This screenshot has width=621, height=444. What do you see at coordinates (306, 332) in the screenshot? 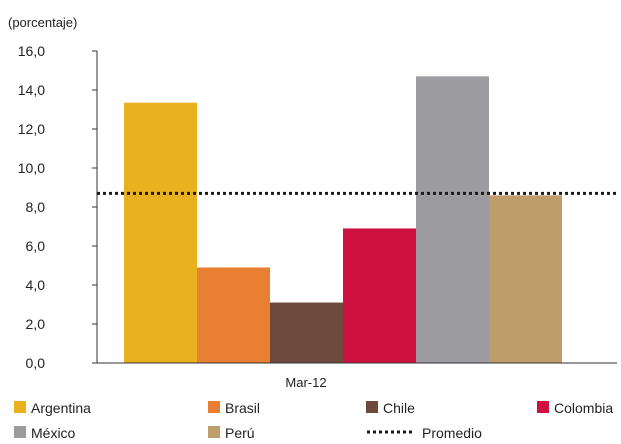
I see `bar-chile` at bounding box center [306, 332].